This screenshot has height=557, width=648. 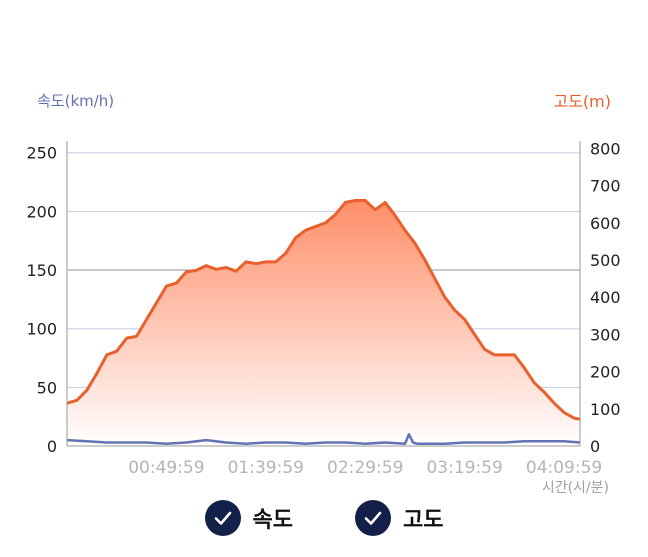 What do you see at coordinates (166, 468) in the screenshot?
I see `x-tick-label: 00:49:59` at bounding box center [166, 468].